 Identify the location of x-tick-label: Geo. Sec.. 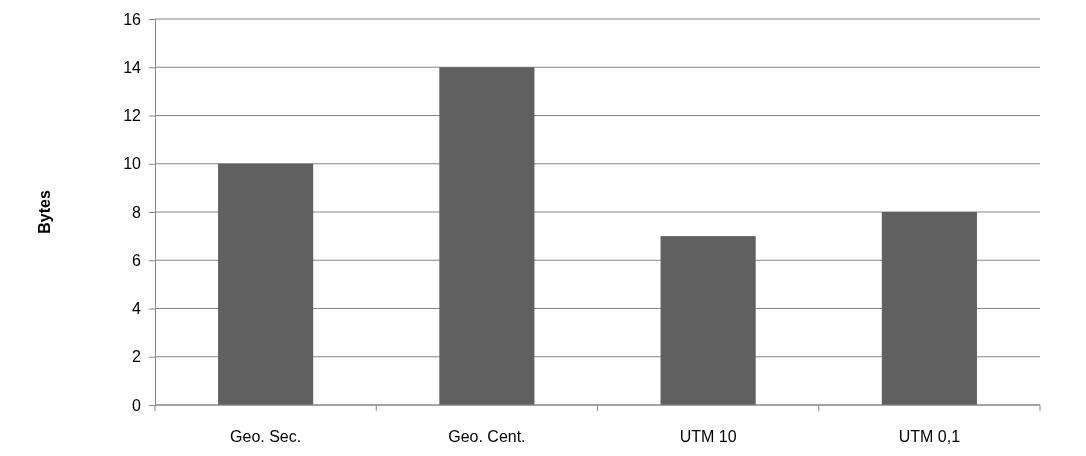
(266, 436).